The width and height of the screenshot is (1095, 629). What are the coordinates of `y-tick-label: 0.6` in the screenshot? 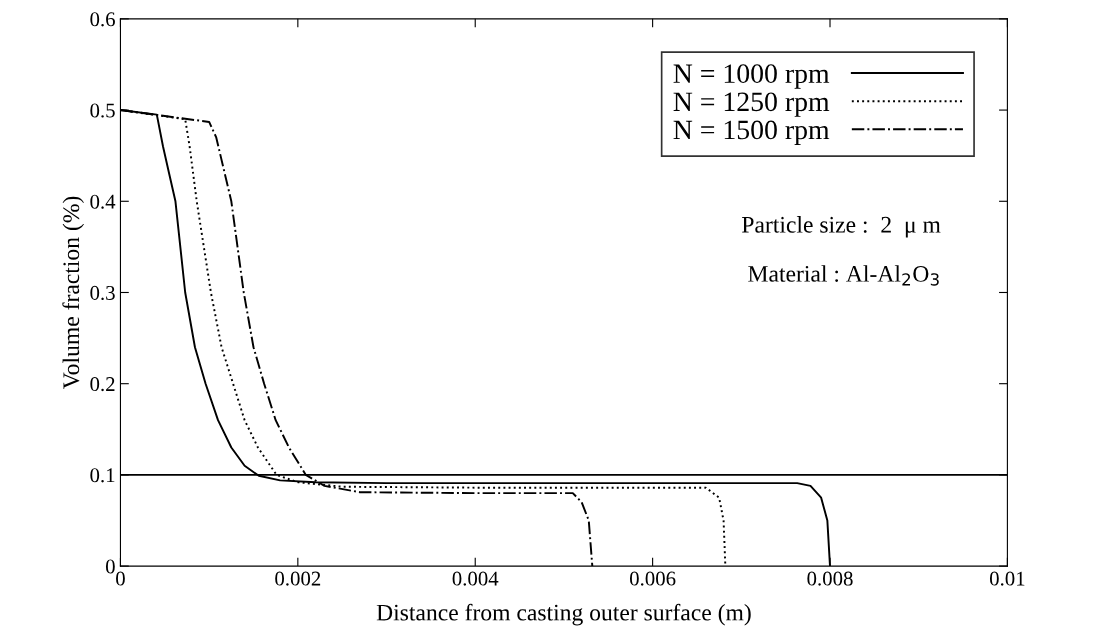 It's located at (102, 19).